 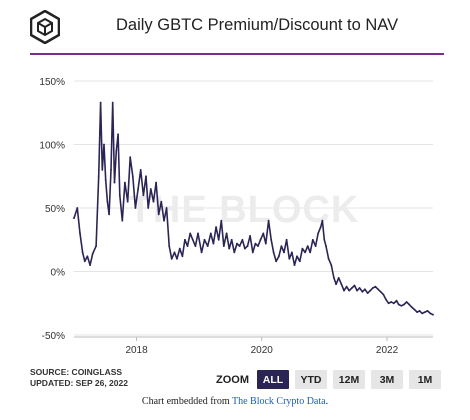 I want to click on zoom-ytd-button: YTD, so click(x=311, y=379).